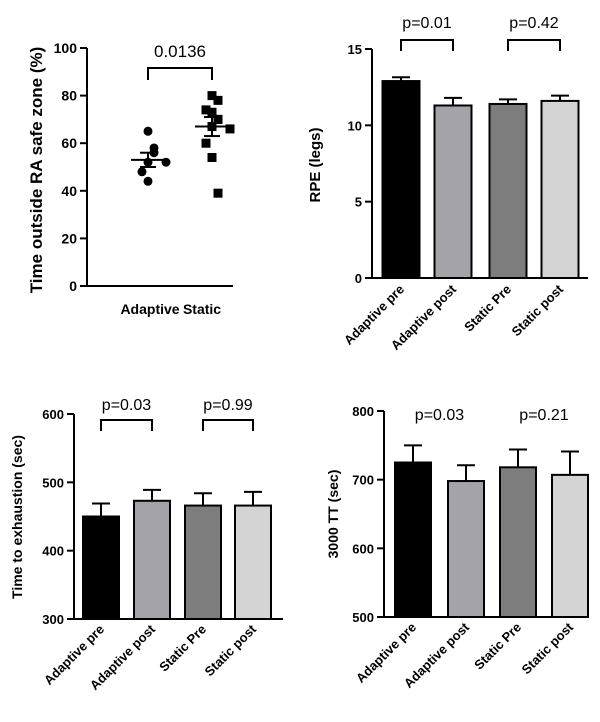 The height and width of the screenshot is (722, 600). I want to click on y-tick-label: 300, so click(53, 619).